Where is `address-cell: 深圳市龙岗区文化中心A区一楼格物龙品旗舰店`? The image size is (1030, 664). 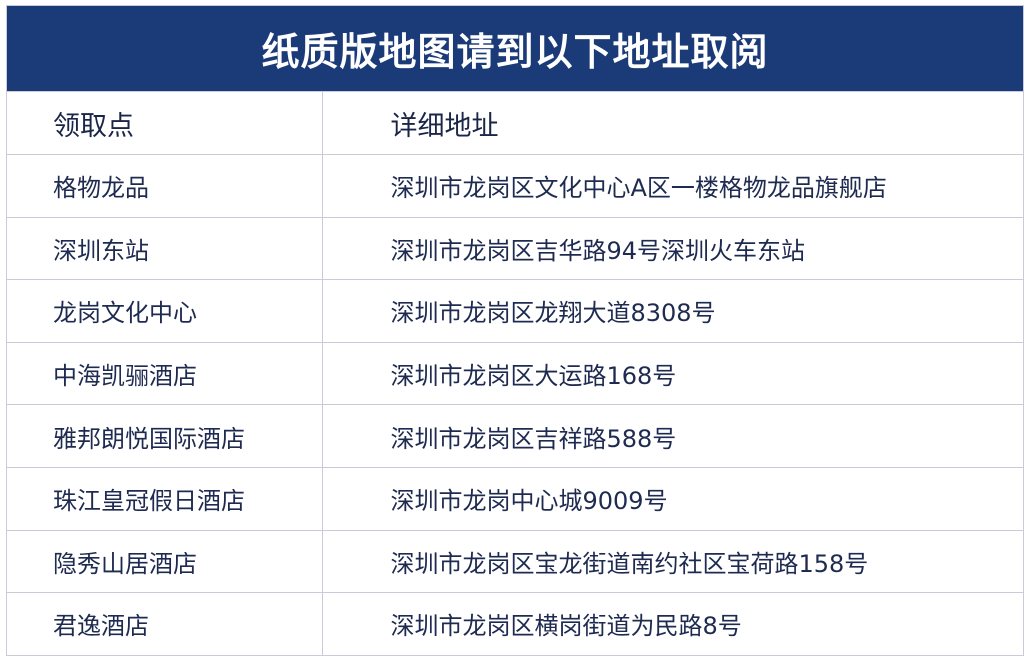 address-cell: 深圳市龙岗区文化中心A区一楼格物龙品旗舰店 is located at coordinates (672, 186).